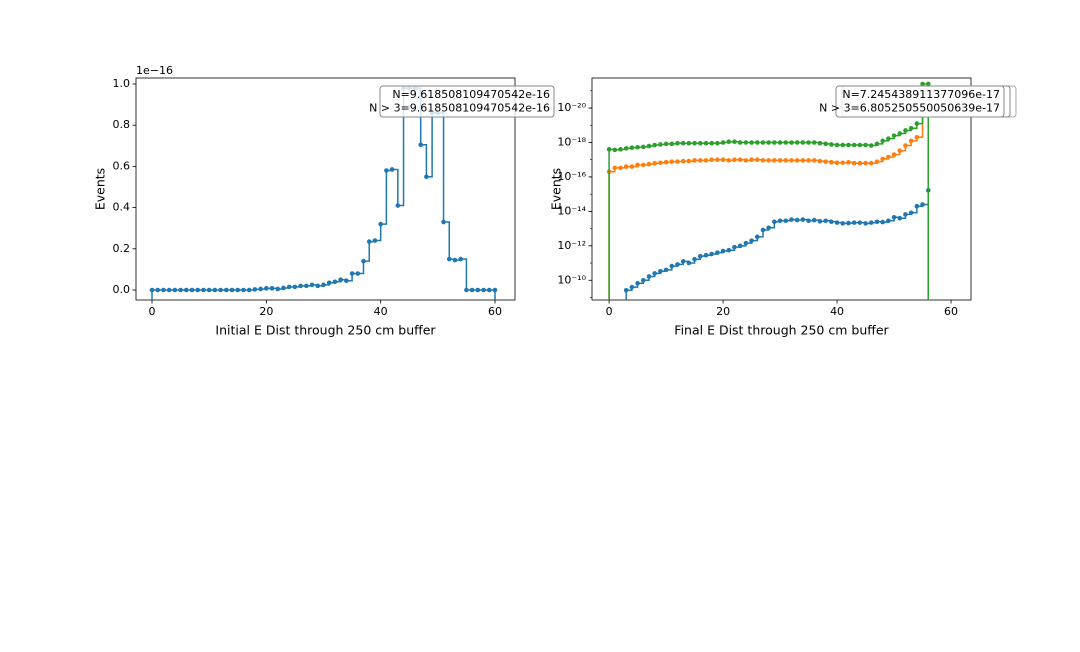  I want to click on y-axis-label: Events, so click(556, 189).